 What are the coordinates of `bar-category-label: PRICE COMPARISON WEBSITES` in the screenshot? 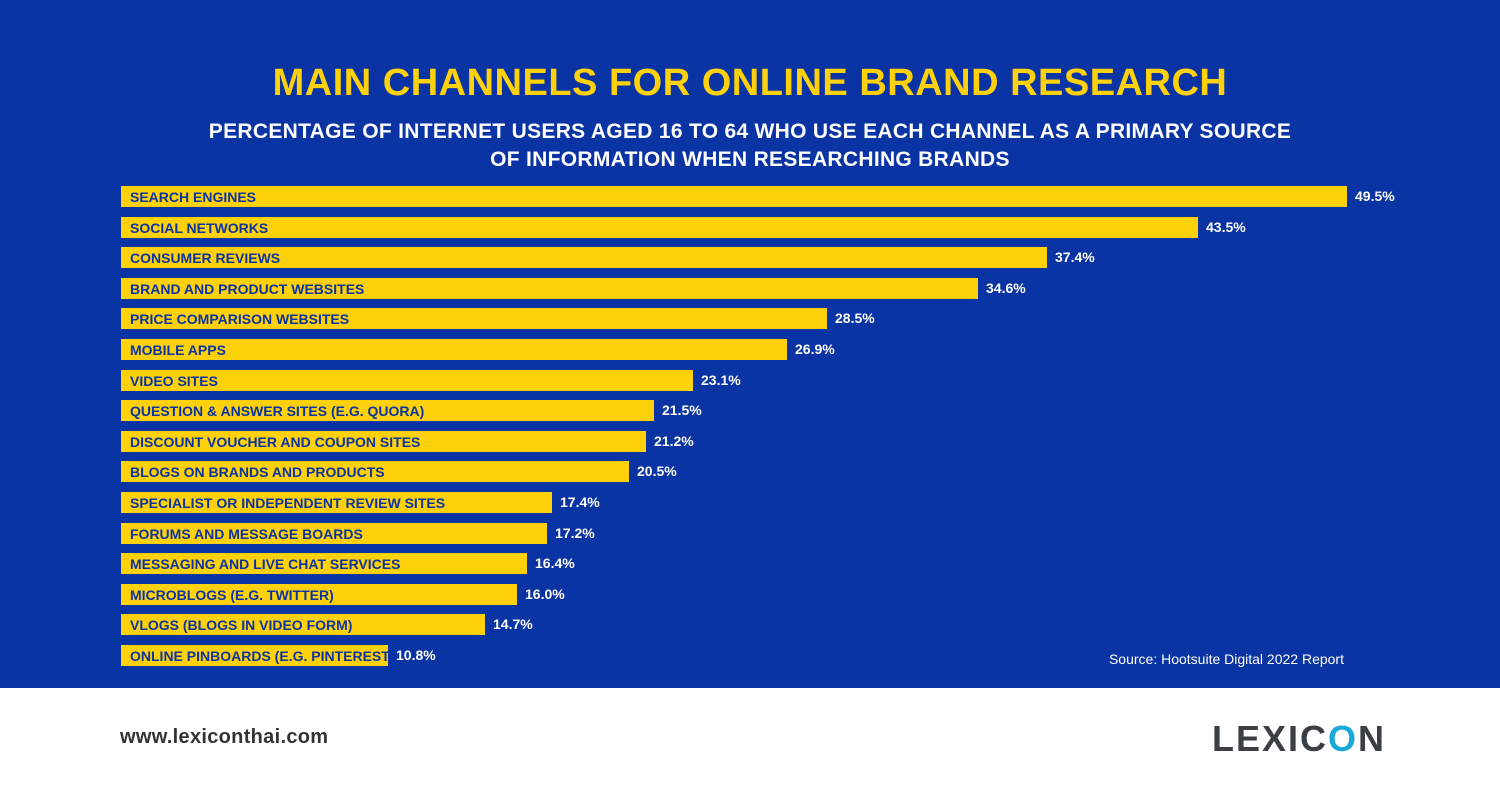 It's located at (240, 319).